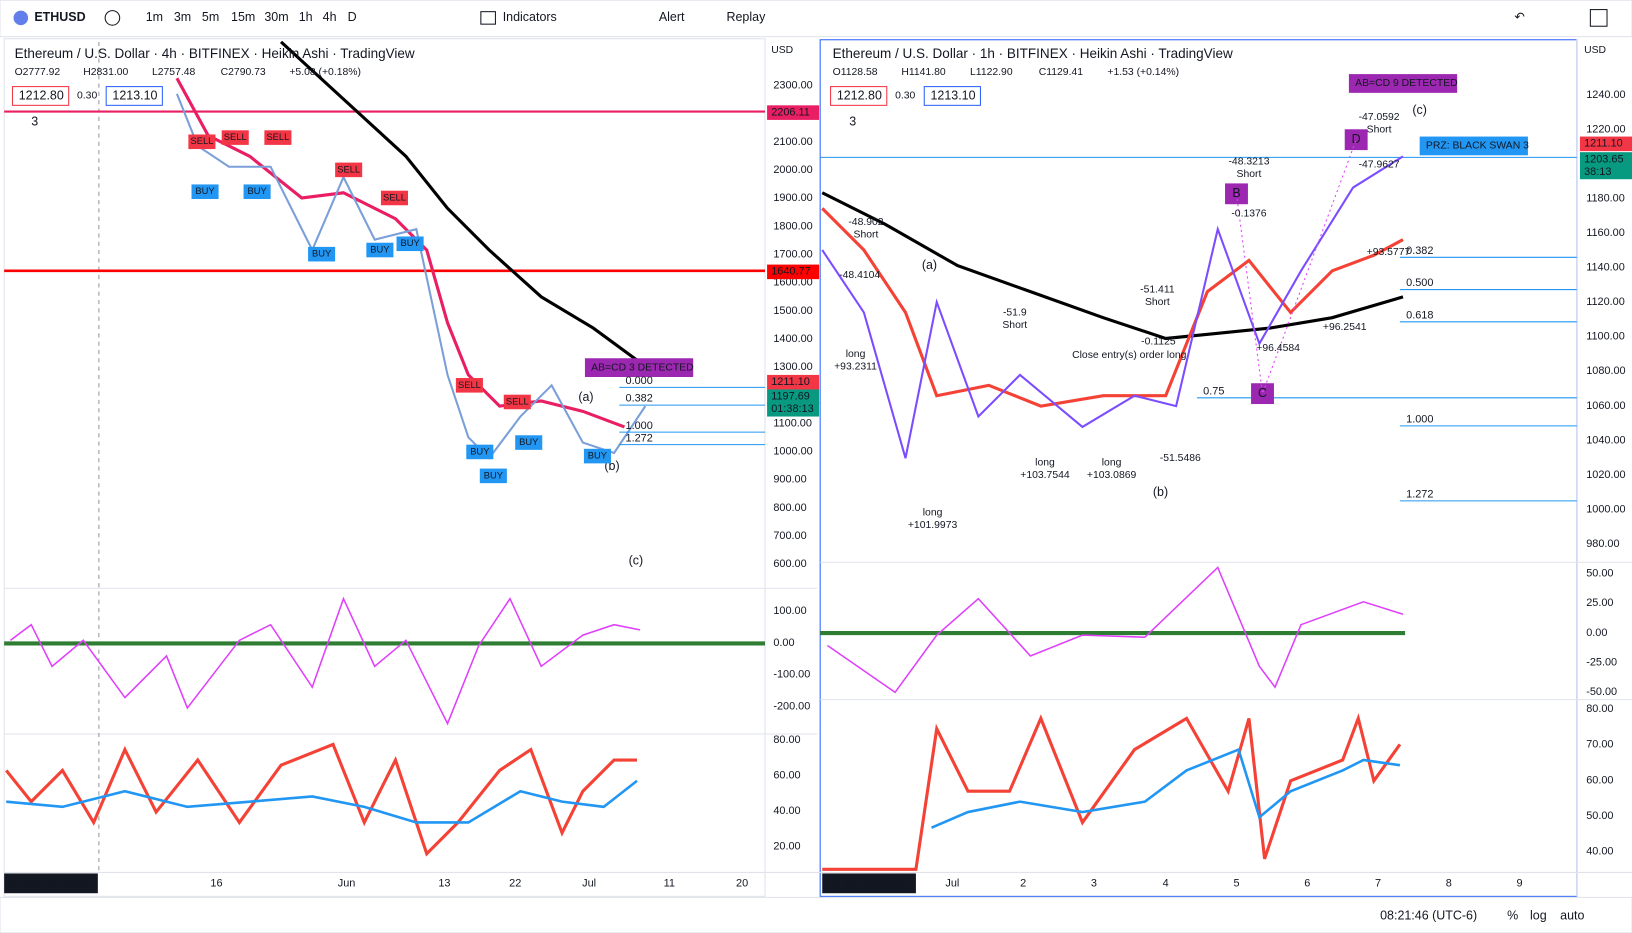 This screenshot has height=933, width=1632. I want to click on time-tick-label: 5, so click(1236, 884).